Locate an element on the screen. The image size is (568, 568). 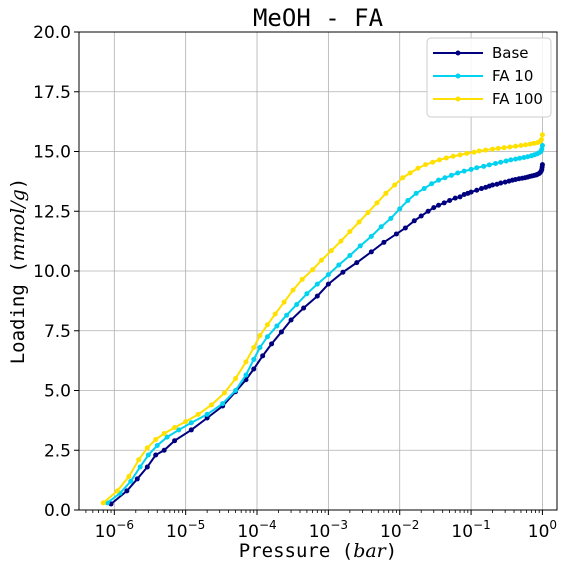
chart-title: MeOH - FA is located at coordinates (318, 18).